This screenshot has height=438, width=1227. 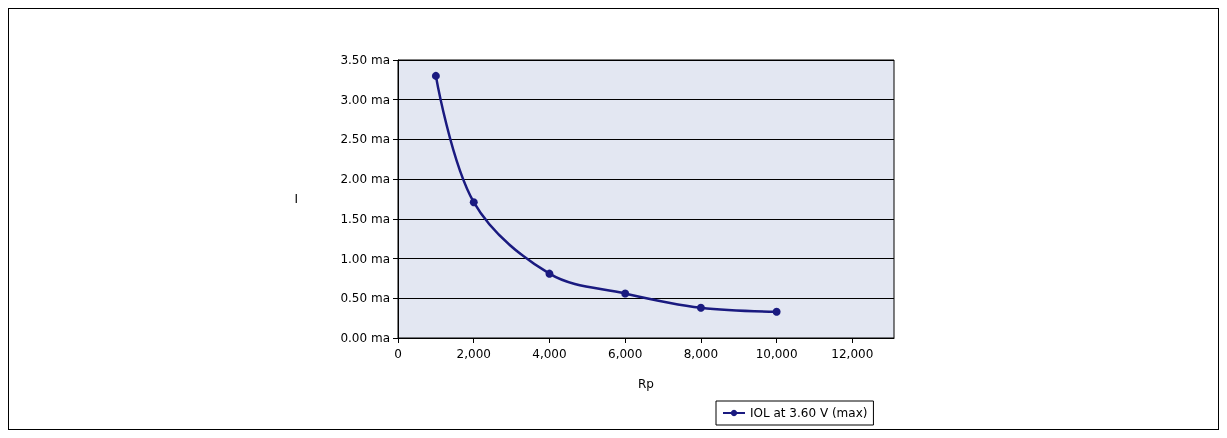 I want to click on y-axis-title: I, so click(x=296, y=199).